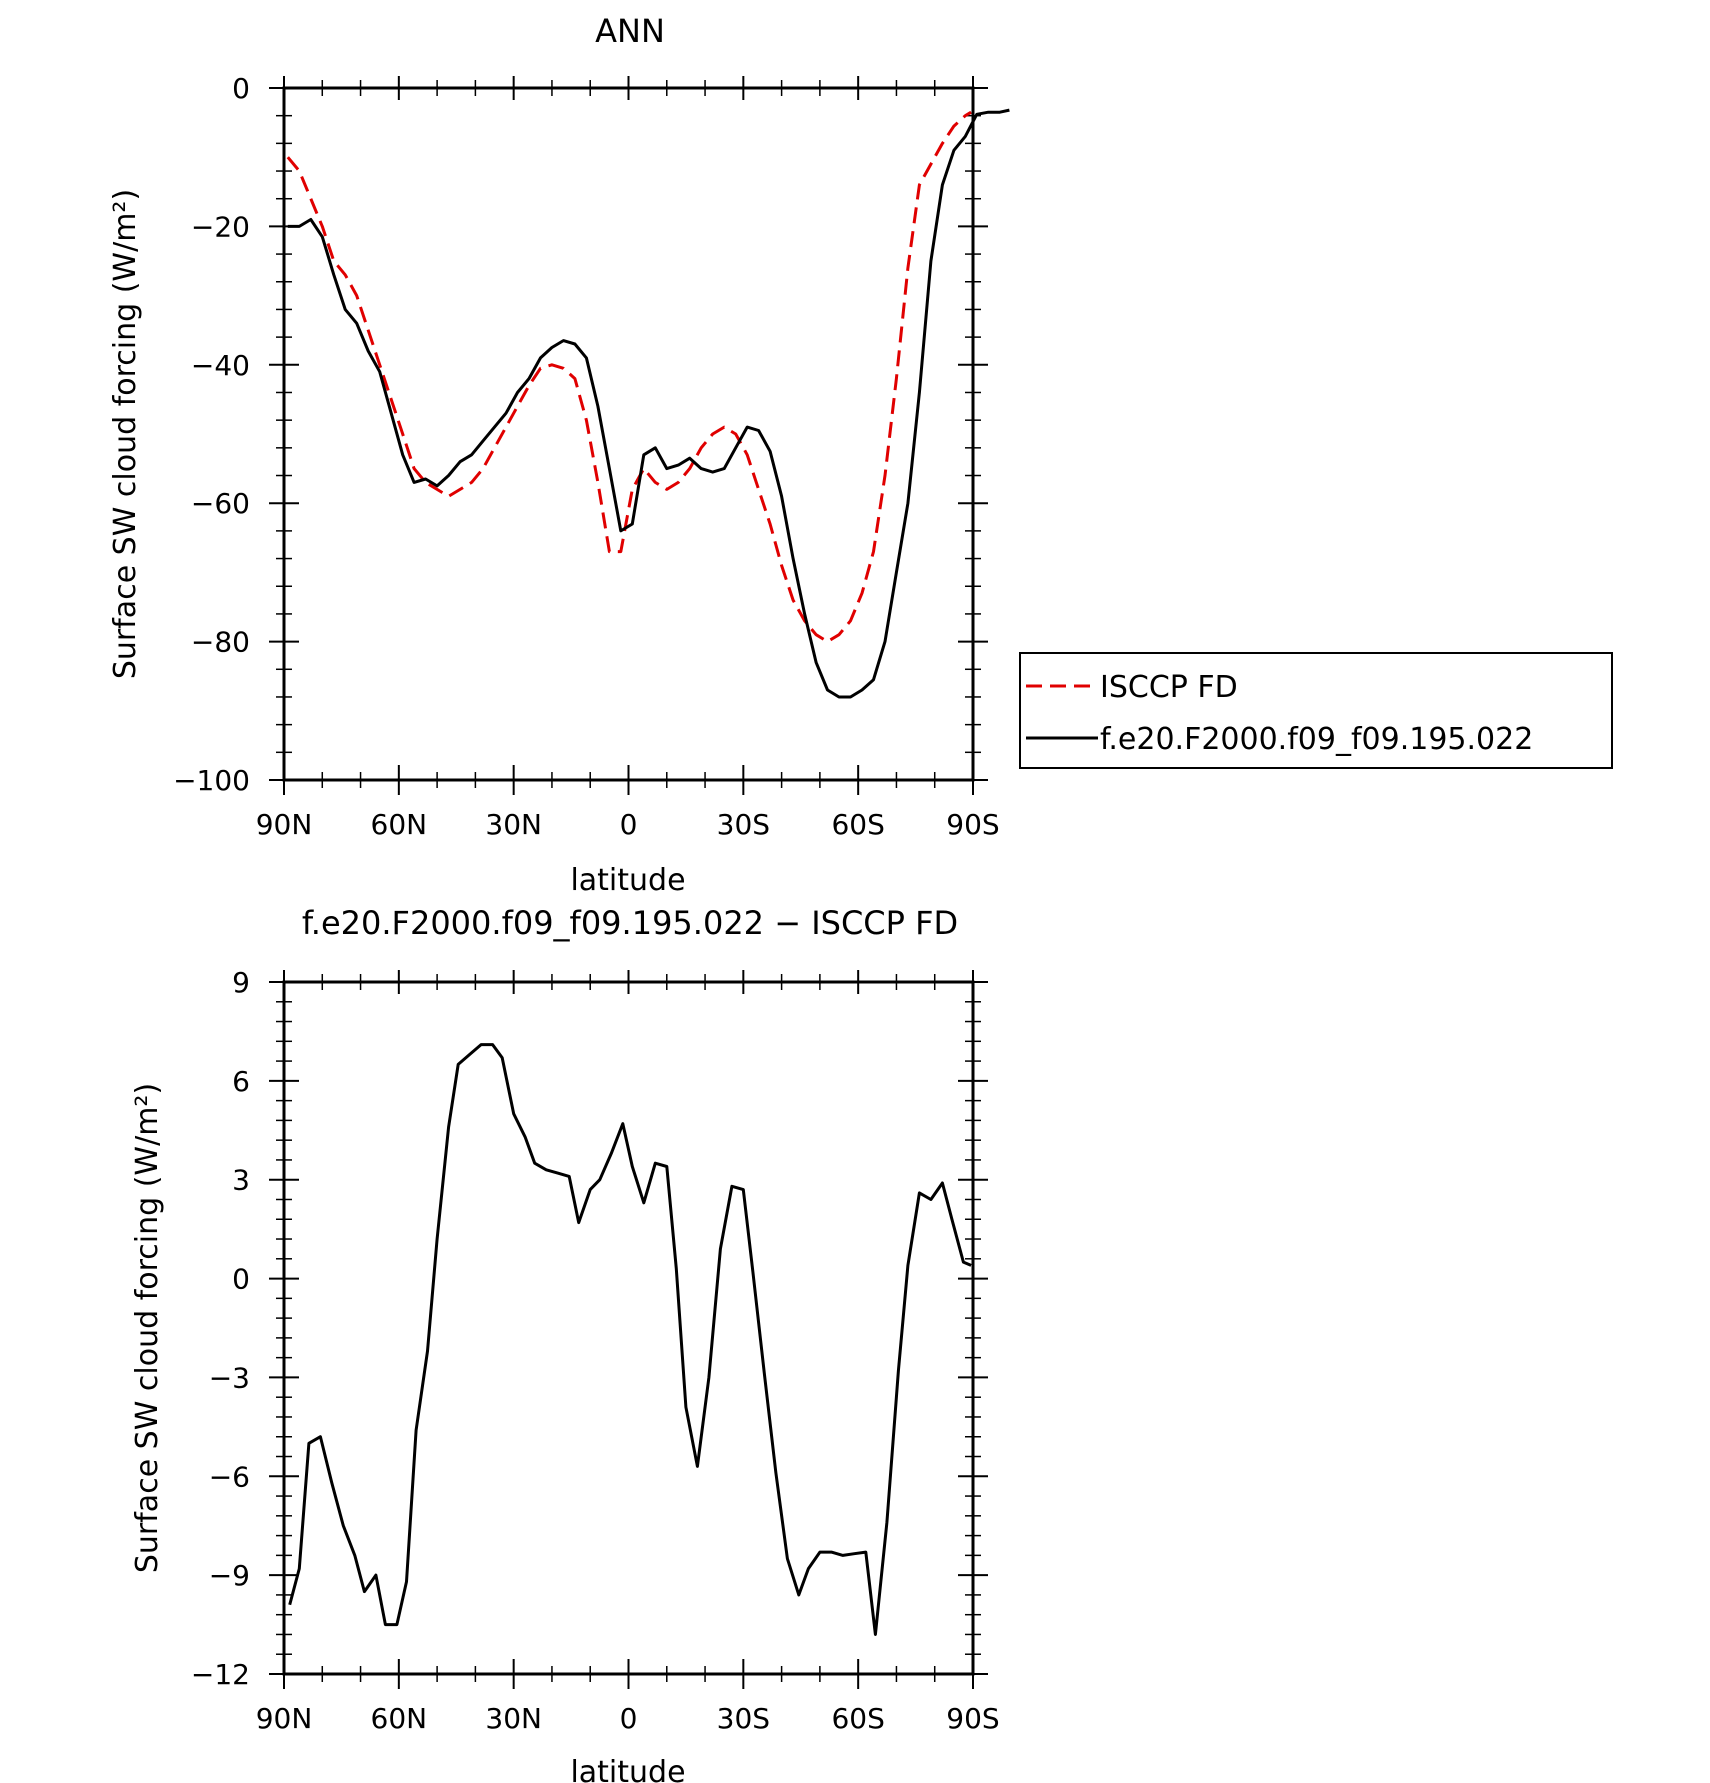  Describe the element at coordinates (399, 824) in the screenshot. I see `top-x-tick-label: 60N` at that location.